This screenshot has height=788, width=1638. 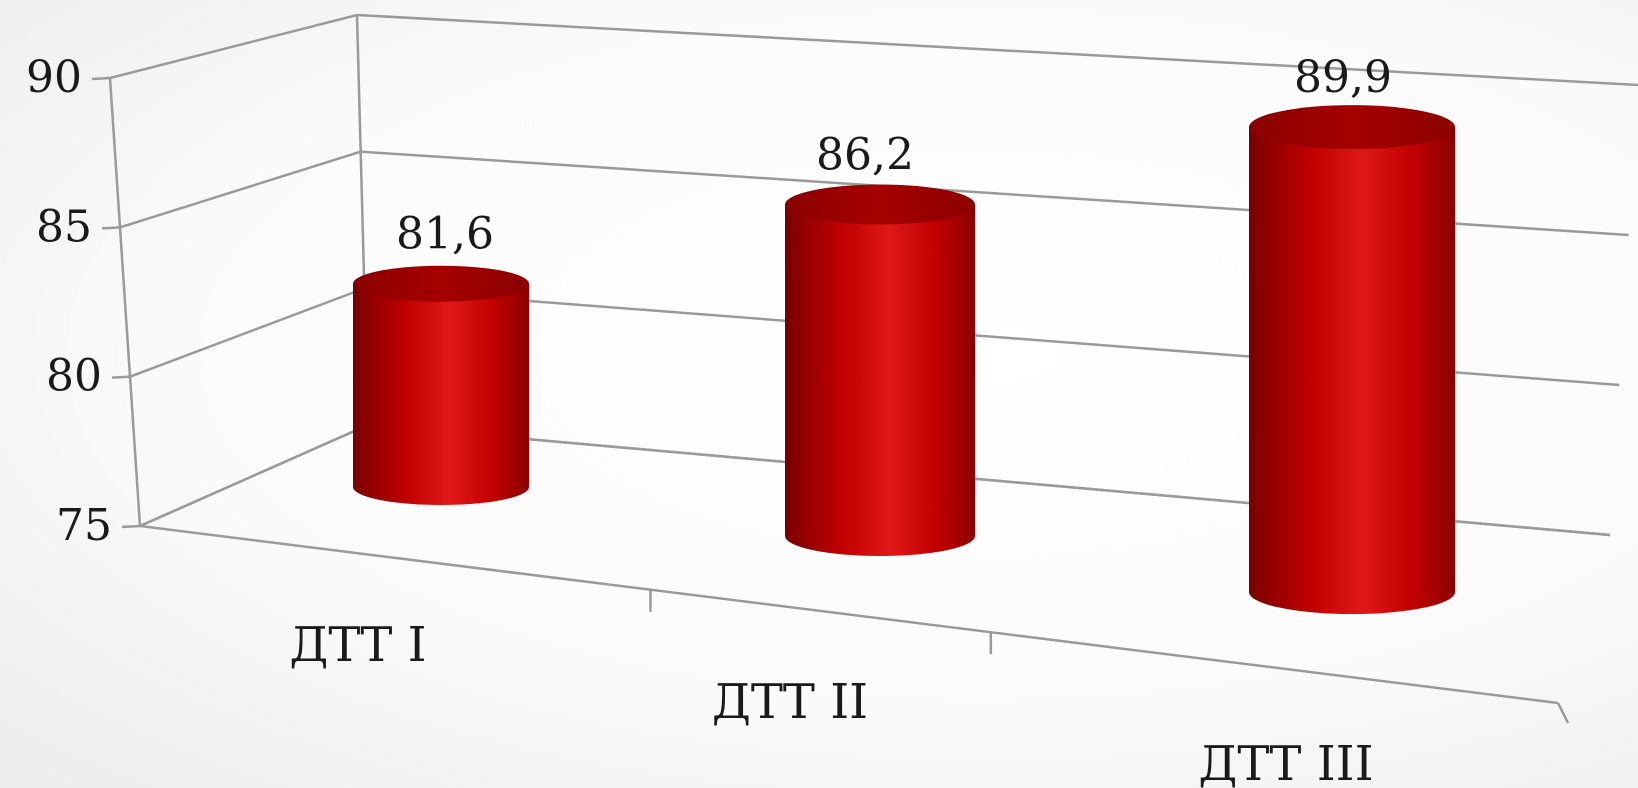 What do you see at coordinates (441, 394) in the screenshot?
I see `bar-1-body` at bounding box center [441, 394].